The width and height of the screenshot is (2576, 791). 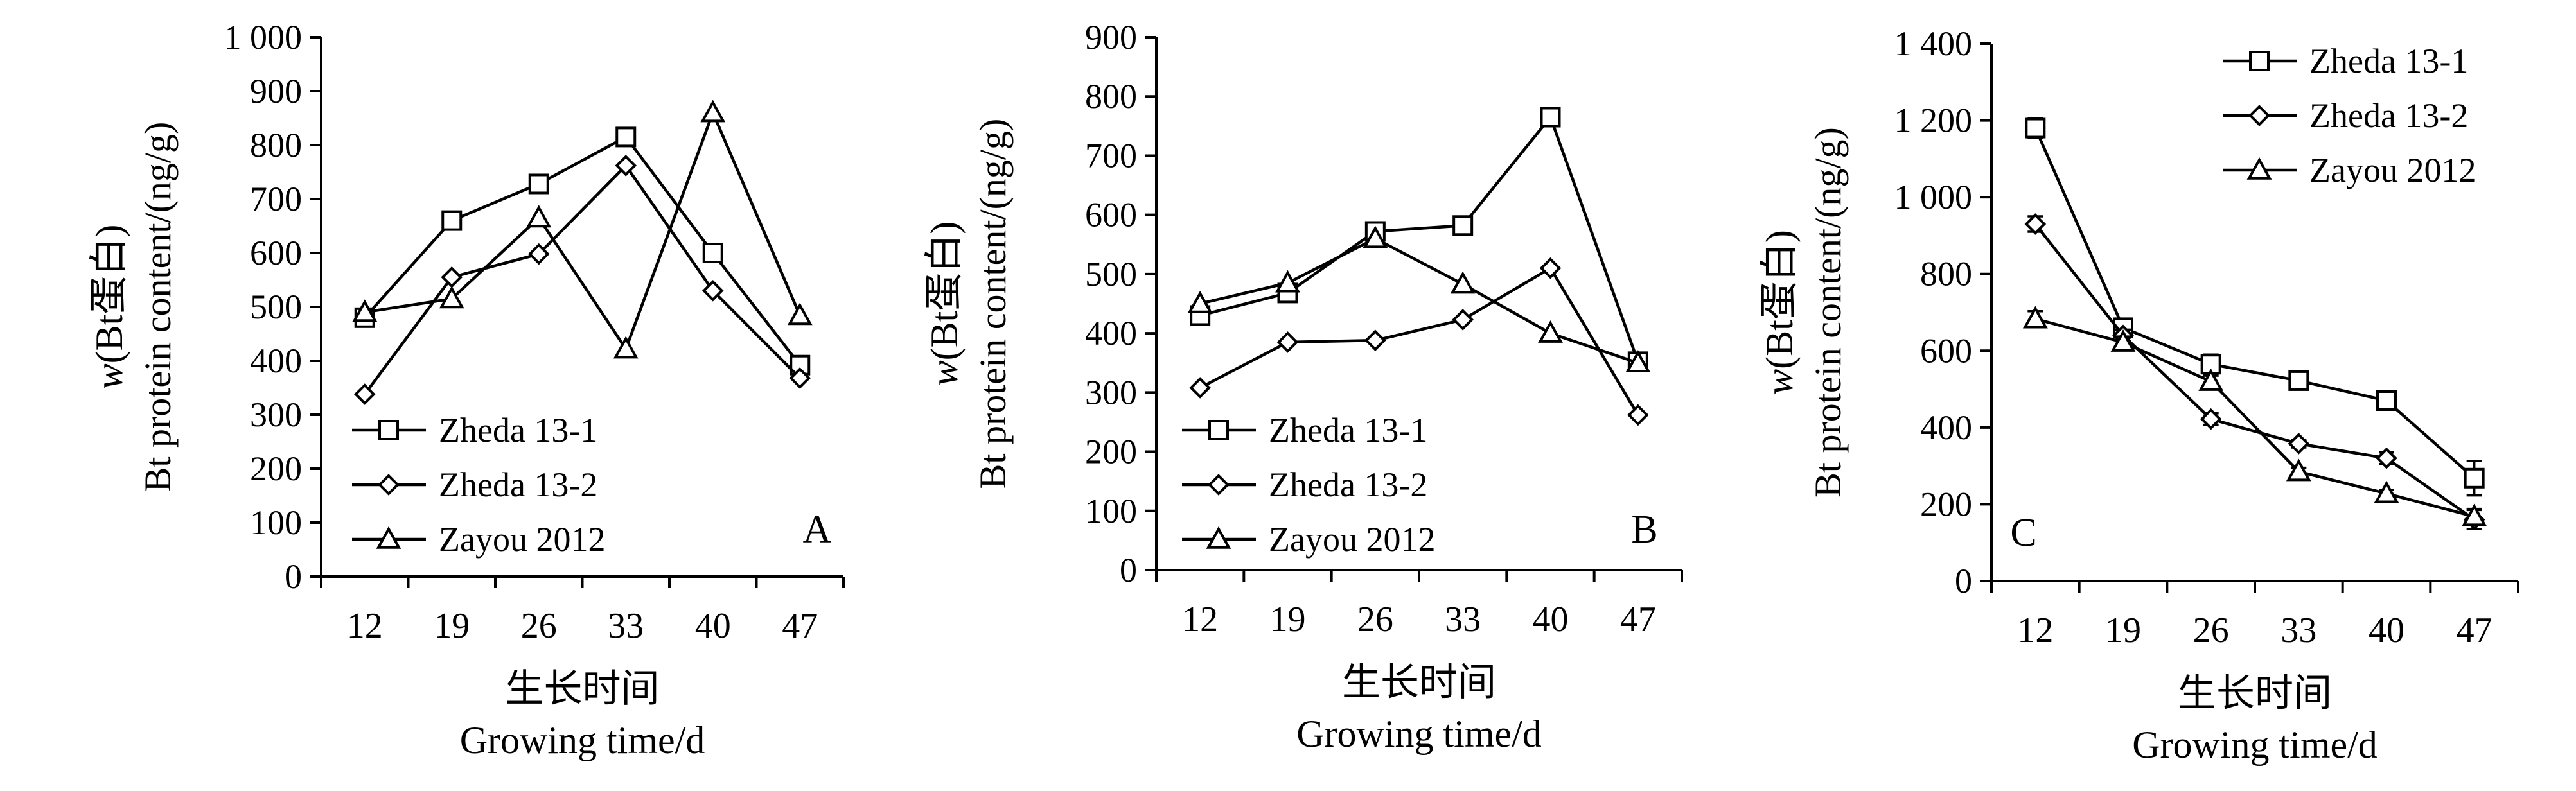 What do you see at coordinates (2023, 533) in the screenshot?
I see `panel-label: C` at bounding box center [2023, 533].